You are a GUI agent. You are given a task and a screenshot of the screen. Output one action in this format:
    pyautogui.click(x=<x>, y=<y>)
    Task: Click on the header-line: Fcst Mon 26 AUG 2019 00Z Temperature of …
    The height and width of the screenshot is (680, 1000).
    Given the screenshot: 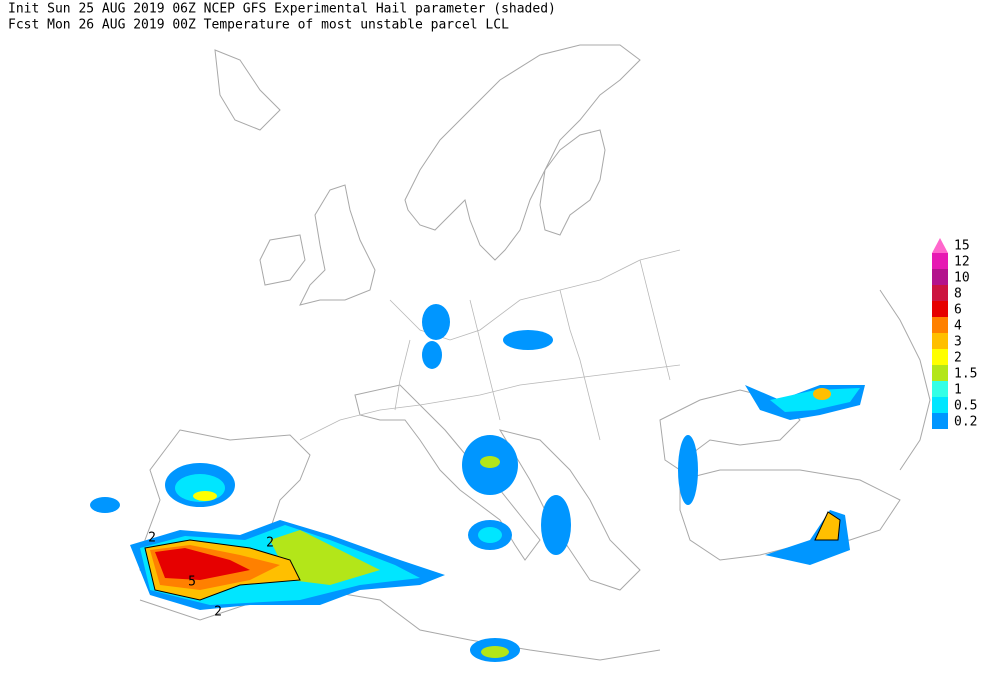 What is the action you would take?
    pyautogui.click(x=258, y=25)
    